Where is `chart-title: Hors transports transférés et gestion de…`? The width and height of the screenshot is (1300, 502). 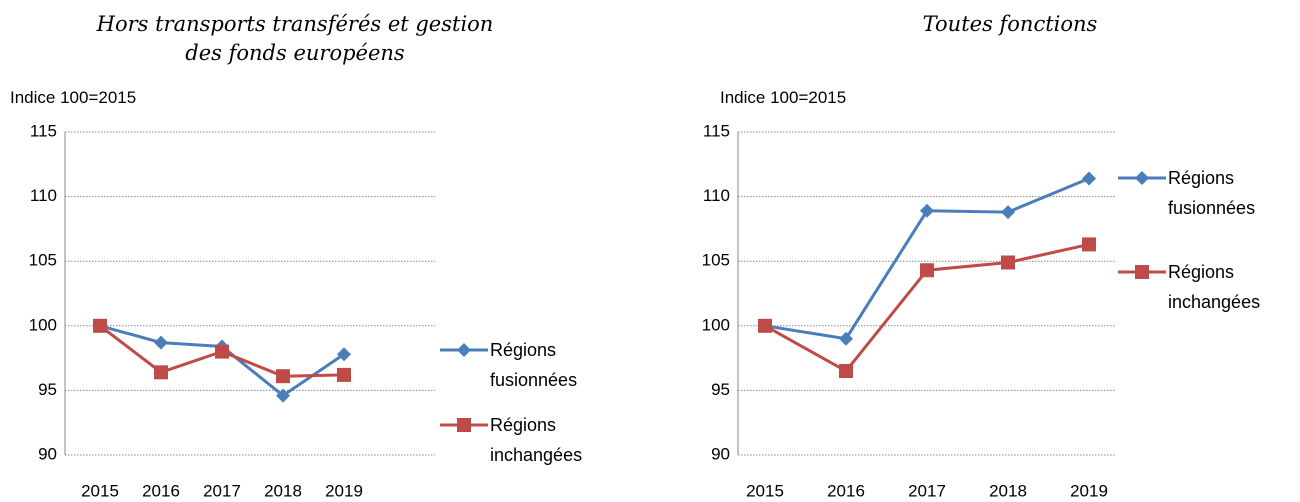 chart-title: Hors transports transférés et gestion de… is located at coordinates (295, 38).